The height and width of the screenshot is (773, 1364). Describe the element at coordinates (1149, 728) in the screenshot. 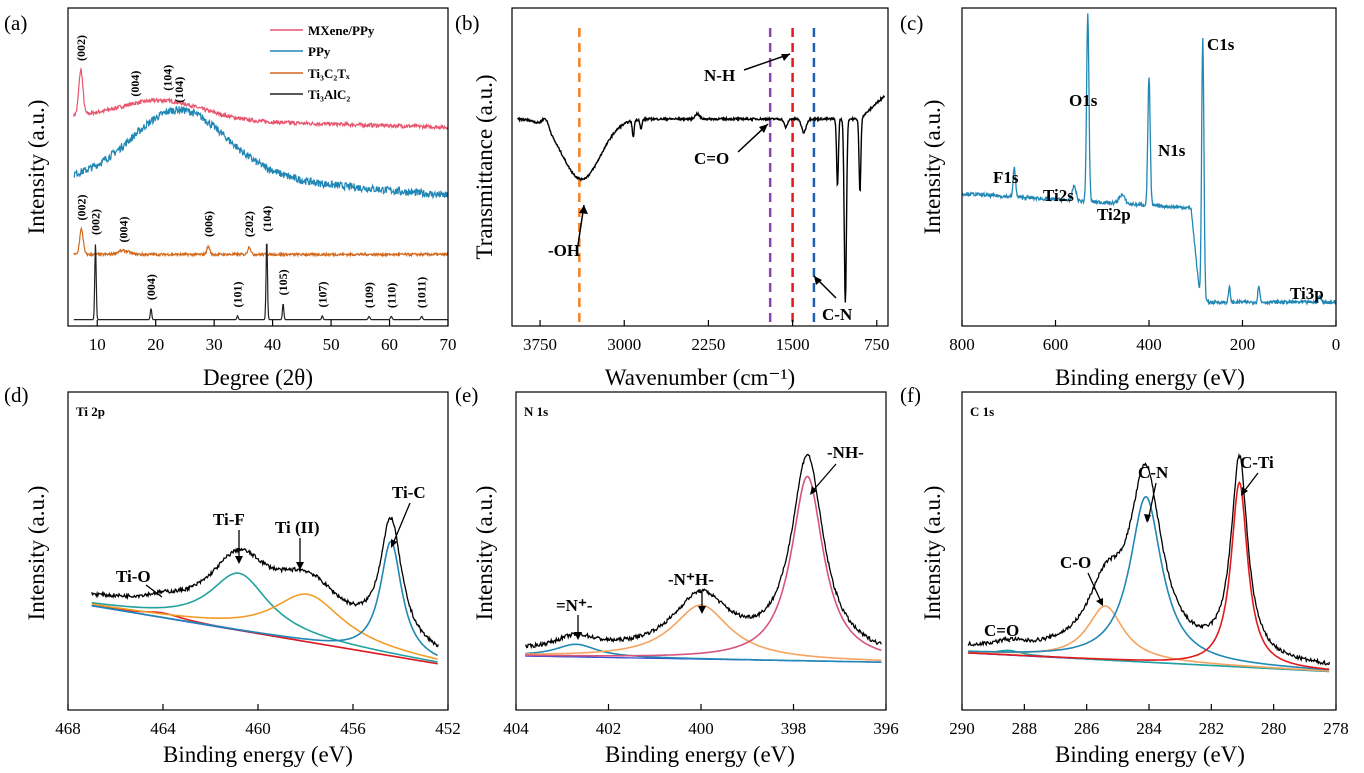

I see `panel-f-x-tick-label: 284` at that location.